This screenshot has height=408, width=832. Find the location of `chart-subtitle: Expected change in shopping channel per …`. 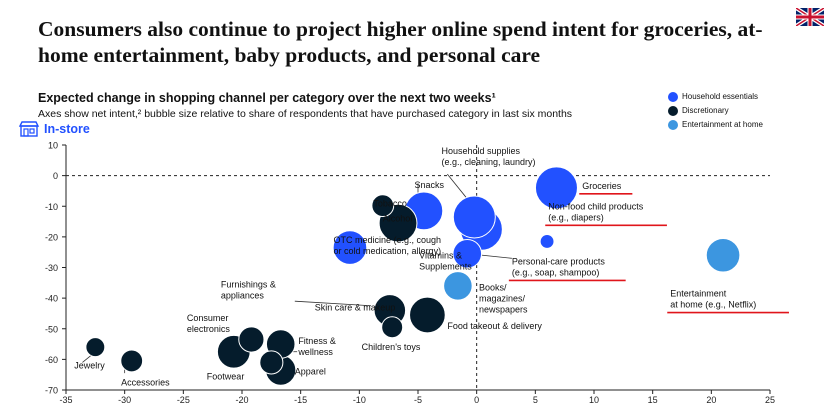

chart-subtitle: Expected change in shopping channel per … is located at coordinates (267, 98).